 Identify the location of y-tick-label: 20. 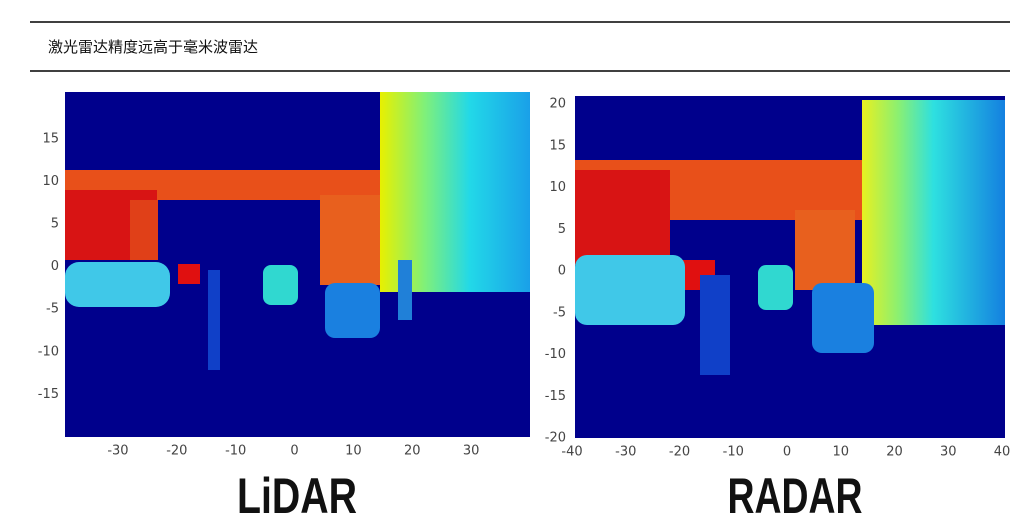
(557, 104).